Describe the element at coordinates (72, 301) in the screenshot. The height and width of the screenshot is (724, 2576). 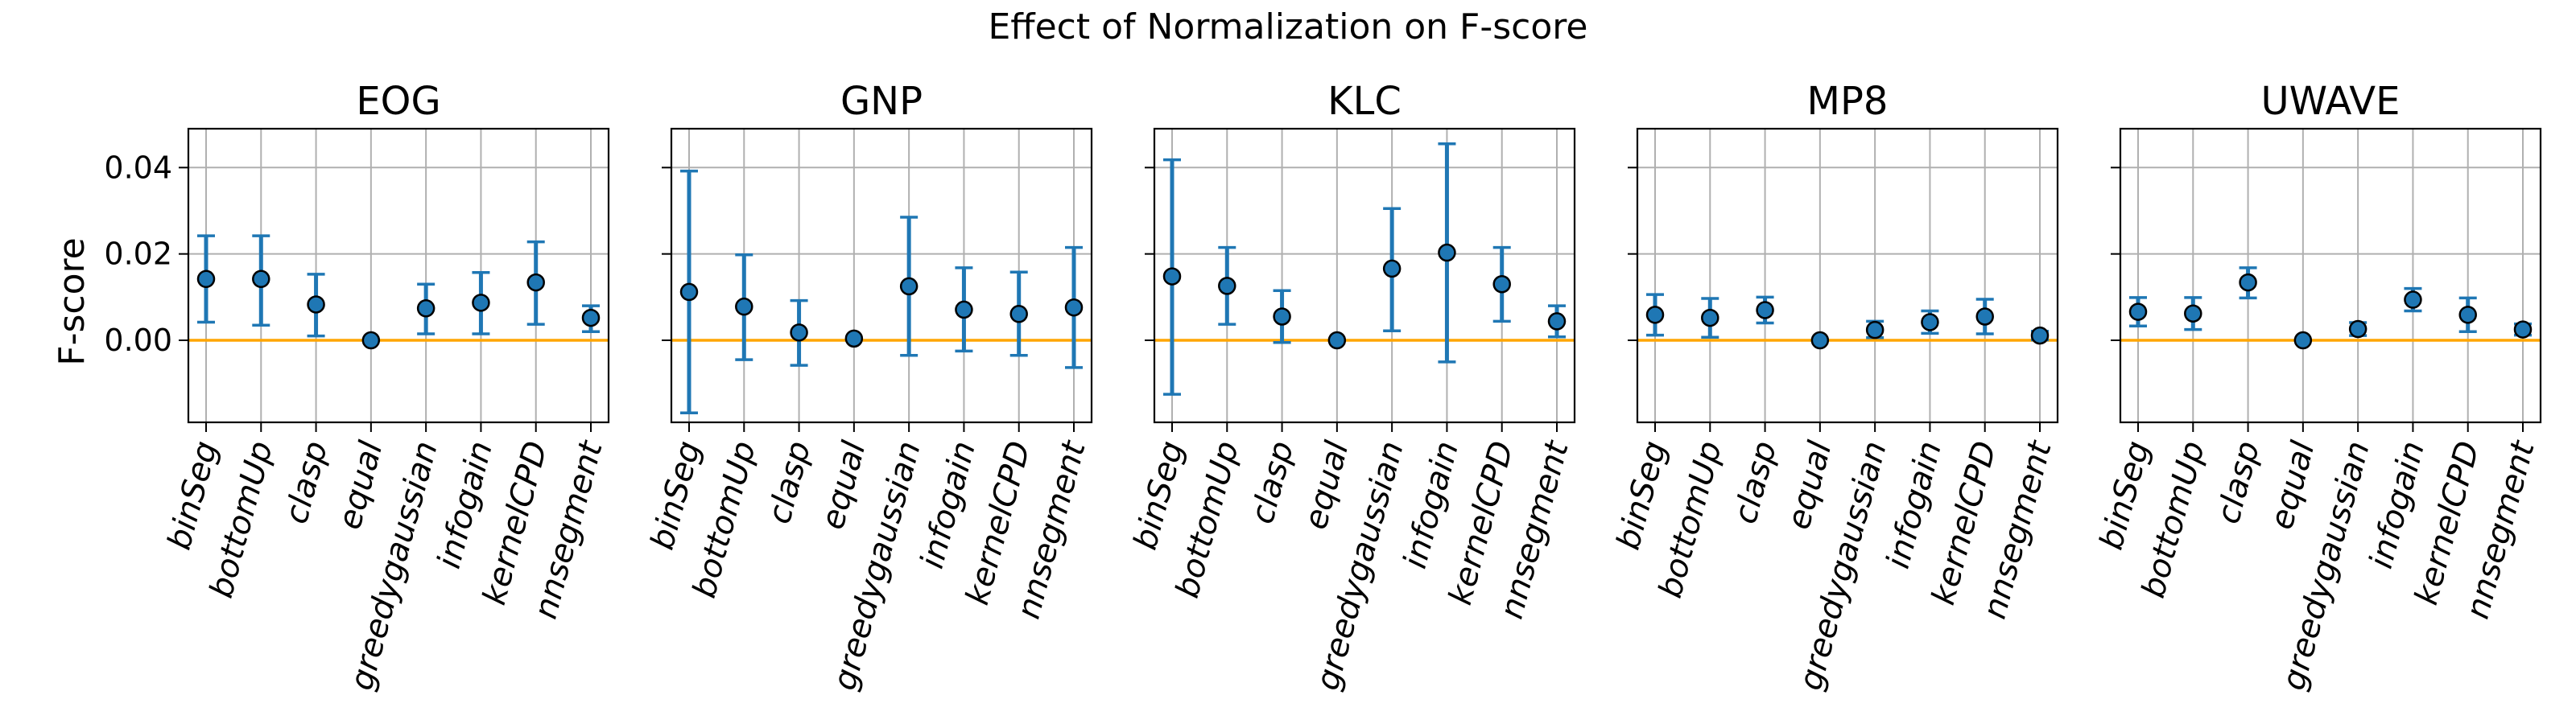
I see `y-axis-label: F-score` at that location.